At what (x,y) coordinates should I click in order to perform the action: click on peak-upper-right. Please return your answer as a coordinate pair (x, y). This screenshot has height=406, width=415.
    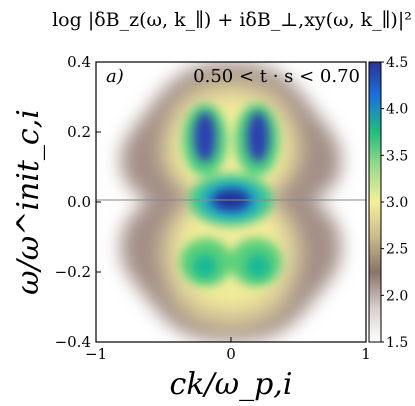
    Looking at the image, I should click on (258, 137).